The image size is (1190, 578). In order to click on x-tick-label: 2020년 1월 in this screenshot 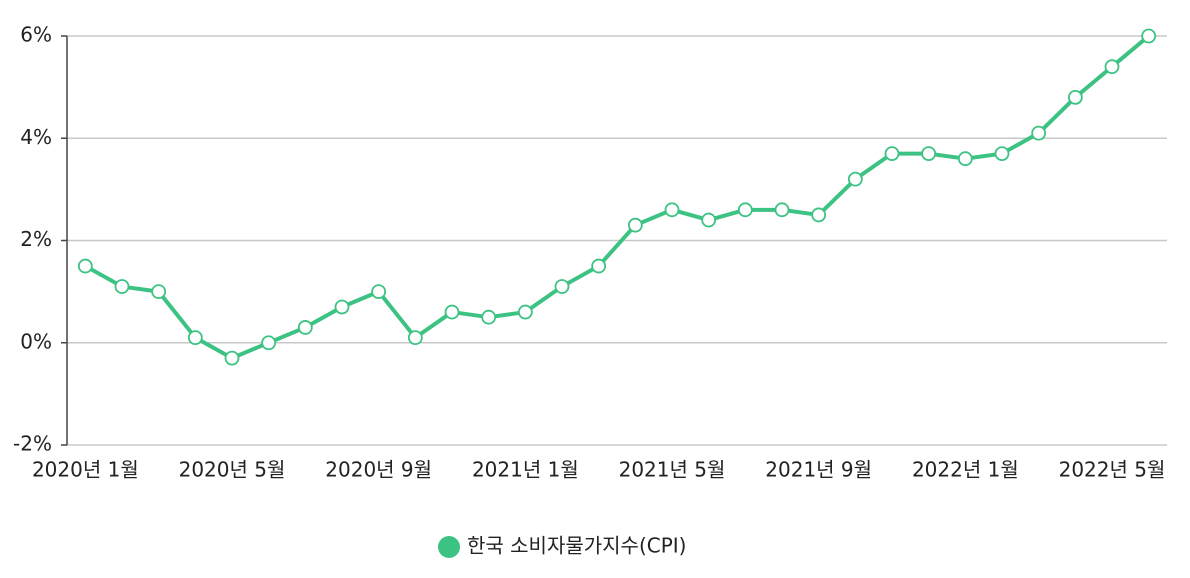, I will do `click(85, 470)`.